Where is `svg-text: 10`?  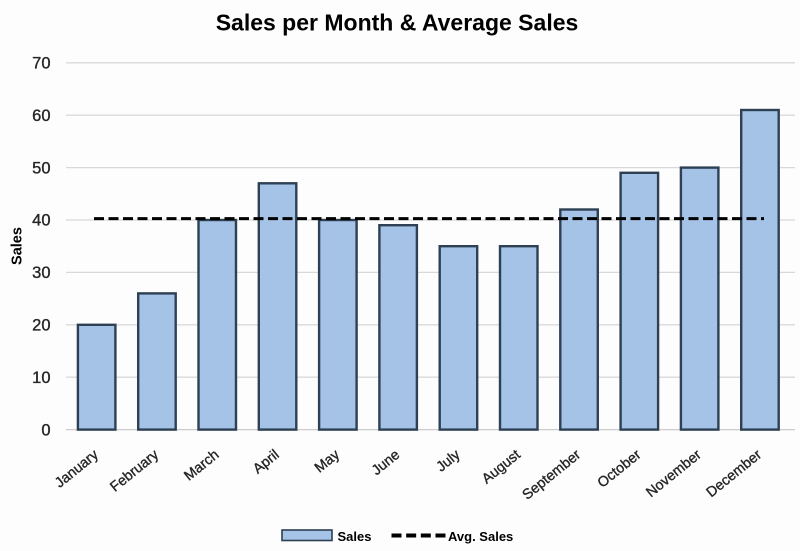 svg-text: 10 is located at coordinates (41, 378).